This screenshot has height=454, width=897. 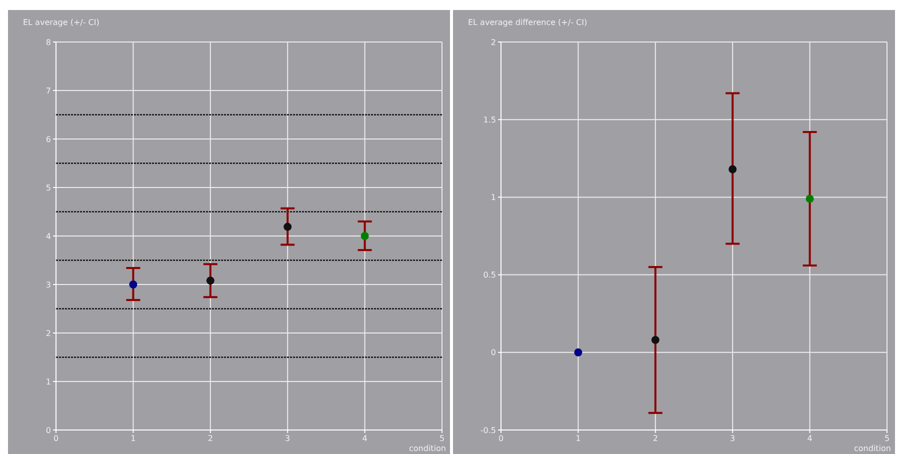 What do you see at coordinates (528, 22) in the screenshot?
I see `chart-title: EL average difference (+/- CI)` at bounding box center [528, 22].